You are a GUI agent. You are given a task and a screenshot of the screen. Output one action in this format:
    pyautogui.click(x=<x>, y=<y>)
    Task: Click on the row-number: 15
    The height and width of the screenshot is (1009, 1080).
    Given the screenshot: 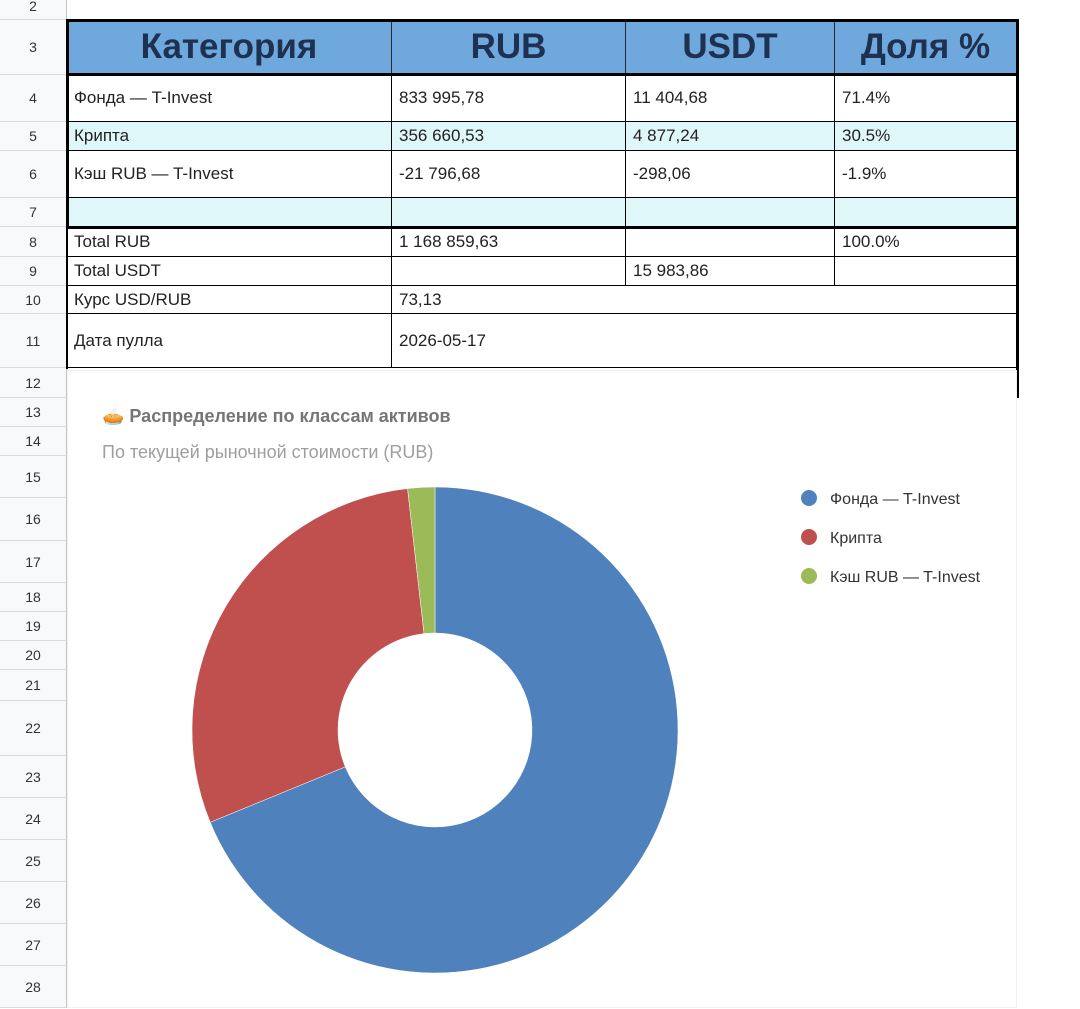 What is the action you would take?
    pyautogui.click(x=33, y=477)
    